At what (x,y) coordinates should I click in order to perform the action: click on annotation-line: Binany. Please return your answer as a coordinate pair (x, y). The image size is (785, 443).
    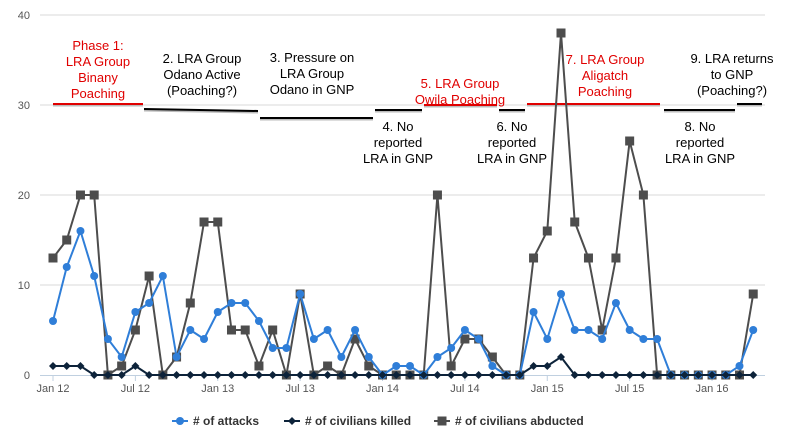
    Looking at the image, I should click on (98, 77).